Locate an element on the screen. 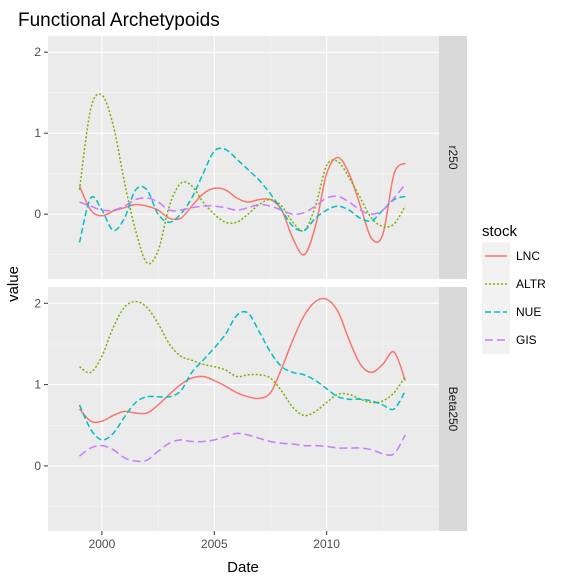 The height and width of the screenshot is (581, 581). legend-label: ALTR is located at coordinates (531, 284).